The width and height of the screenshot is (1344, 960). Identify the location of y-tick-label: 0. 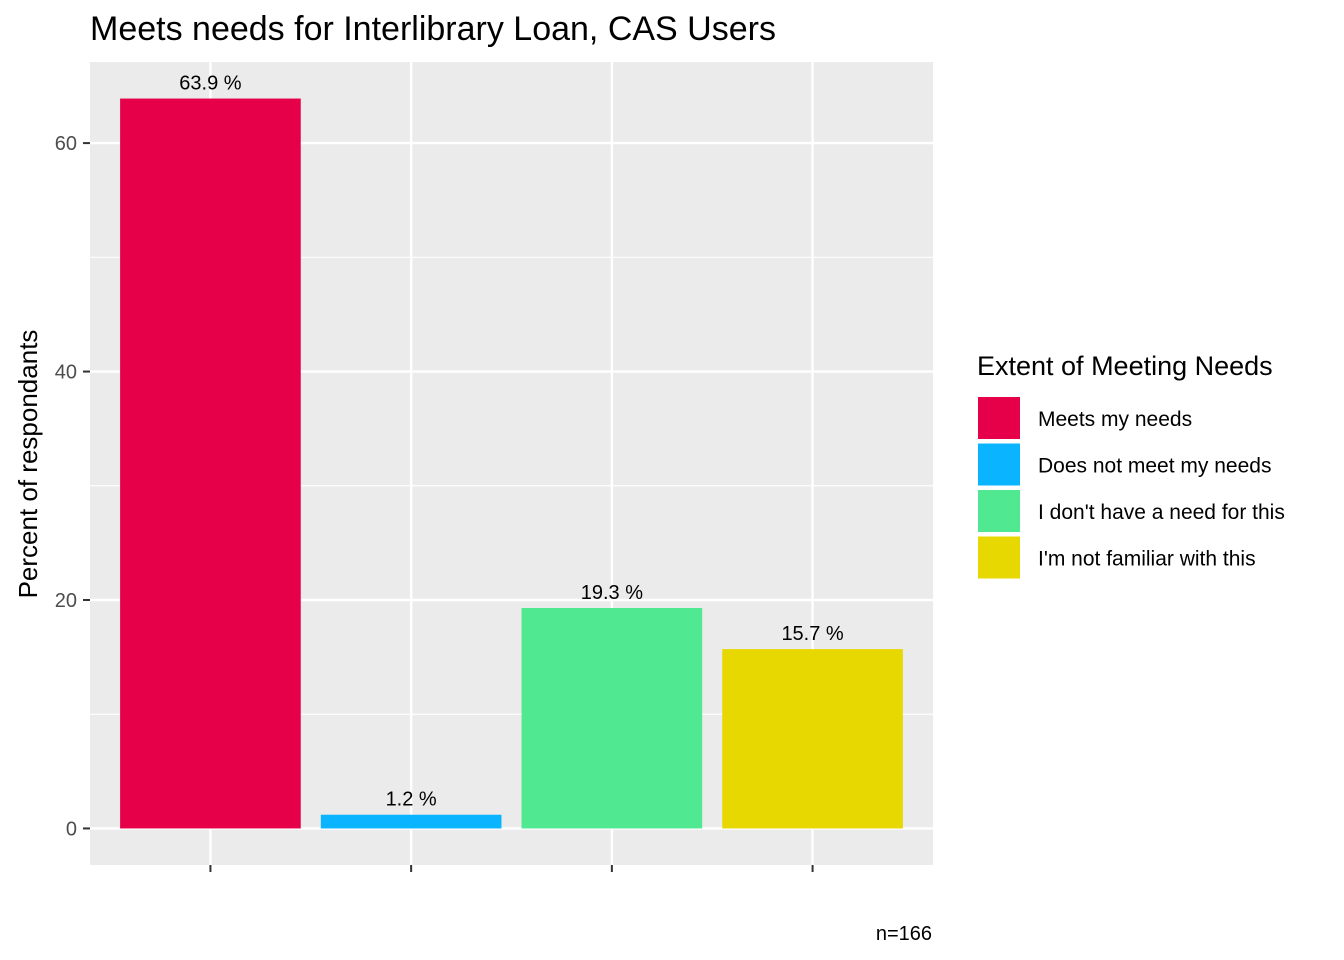
(71, 829).